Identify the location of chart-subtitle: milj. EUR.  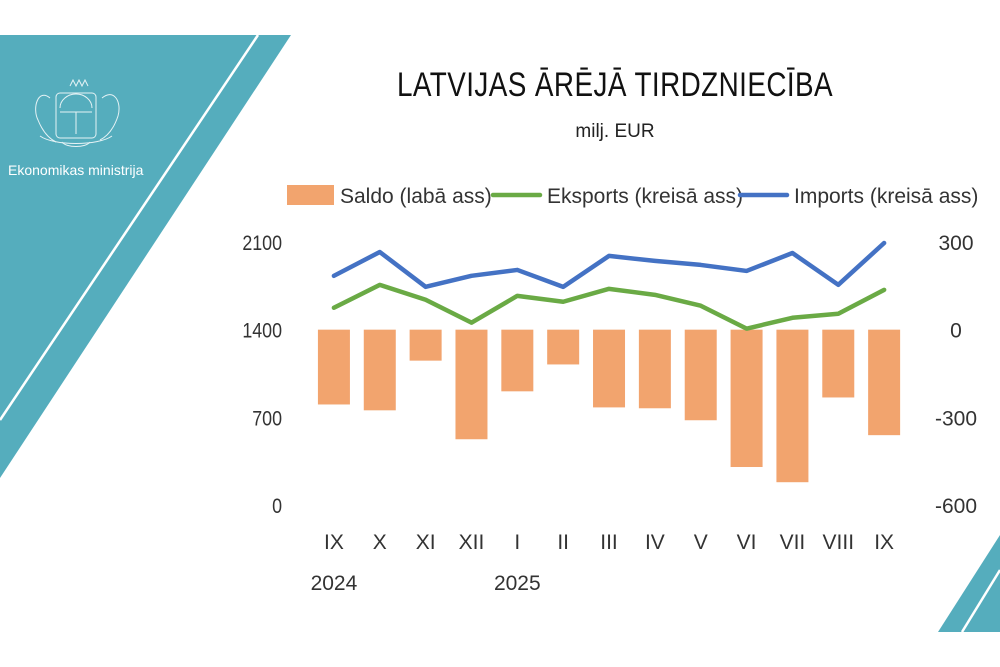
(615, 131).